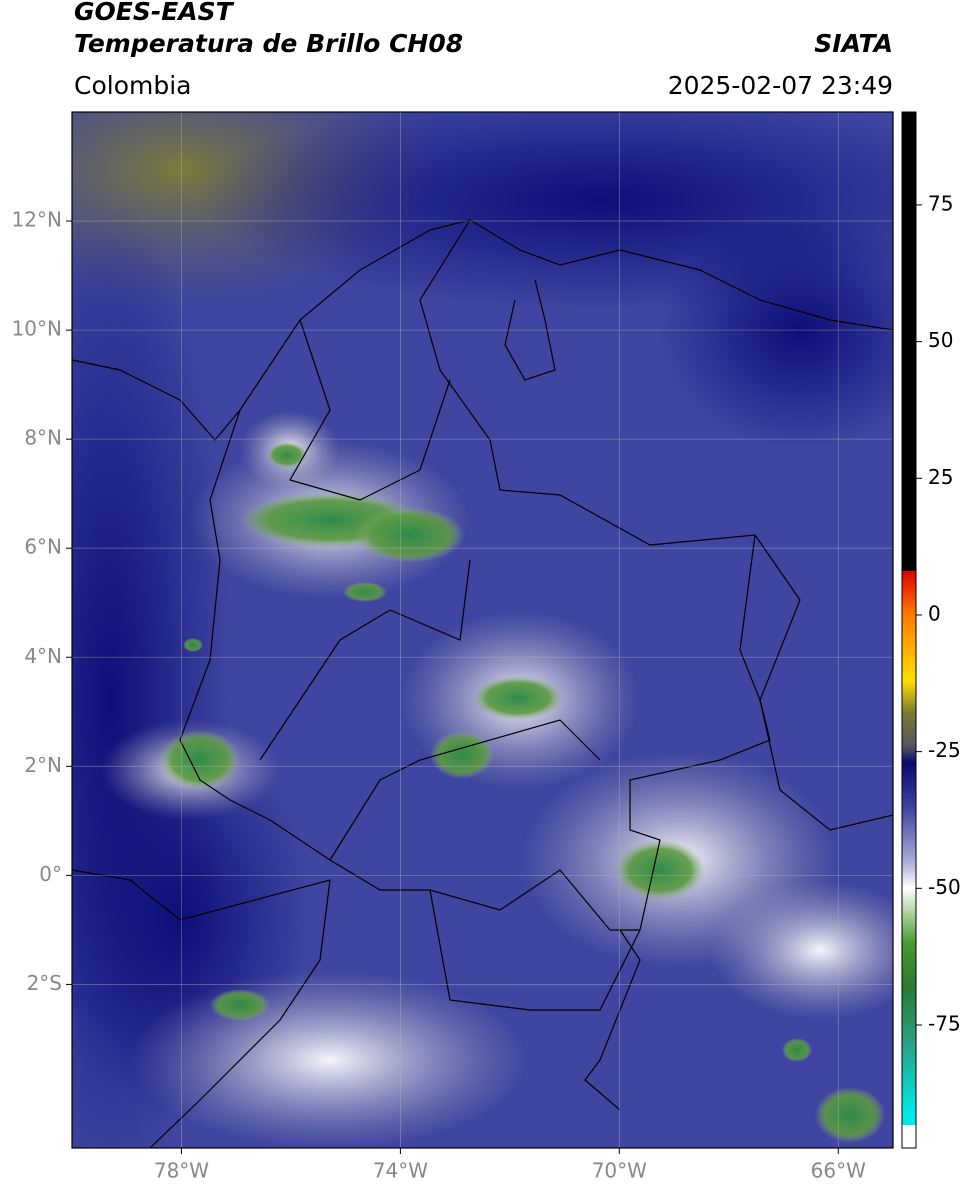 This screenshot has width=966, height=1194. I want to click on colorbar-tick-label: -25, so click(944, 750).